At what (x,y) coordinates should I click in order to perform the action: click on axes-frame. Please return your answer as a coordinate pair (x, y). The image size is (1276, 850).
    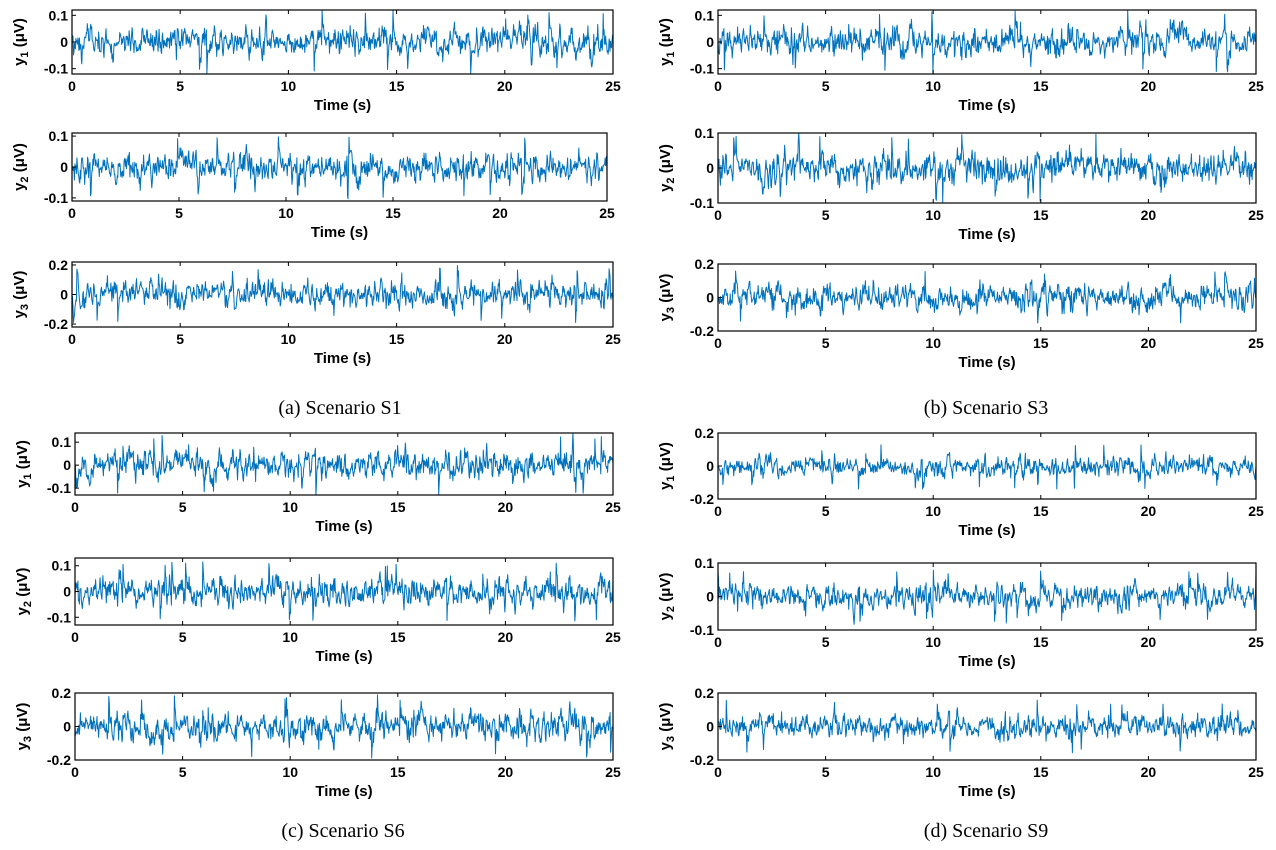
    Looking at the image, I should click on (344, 464).